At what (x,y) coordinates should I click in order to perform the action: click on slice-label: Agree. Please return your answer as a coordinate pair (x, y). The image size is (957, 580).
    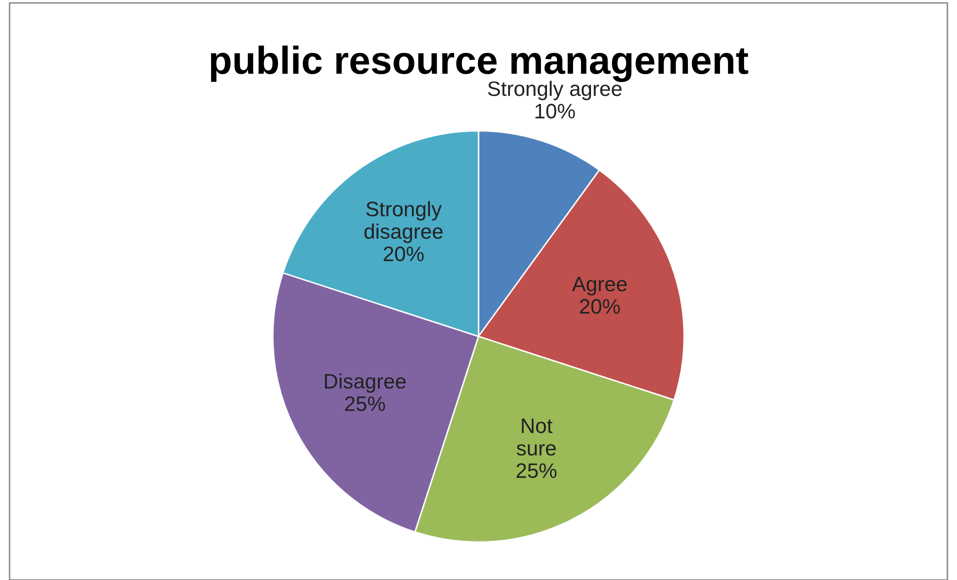
    Looking at the image, I should click on (599, 286).